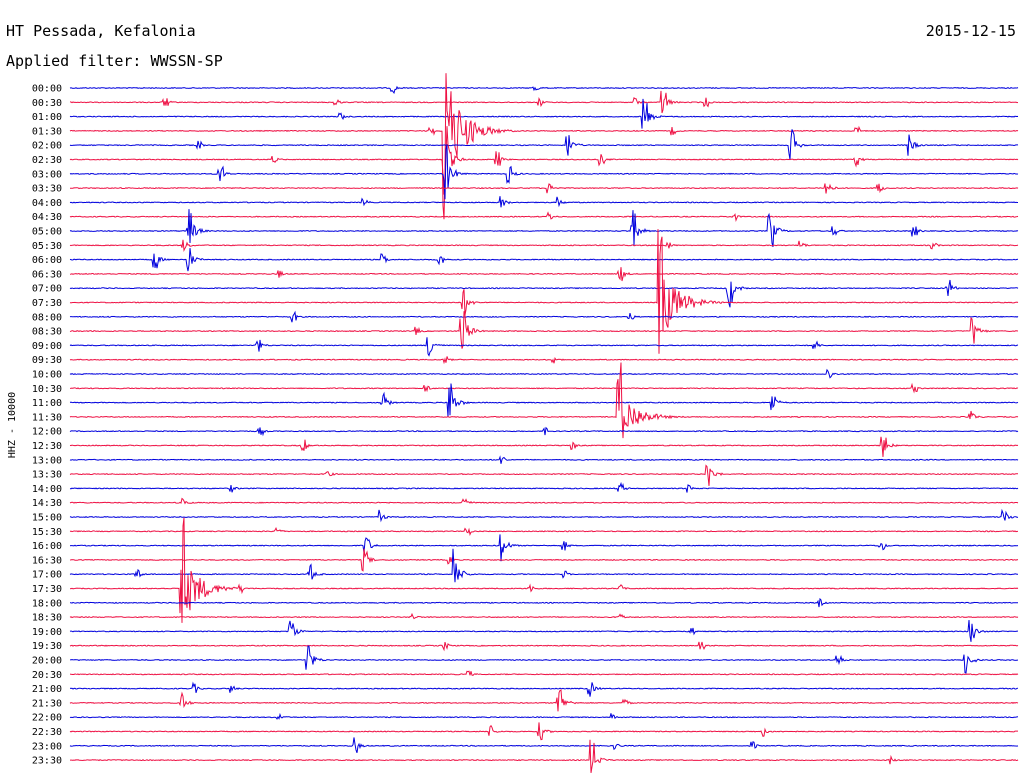 This screenshot has height=780, width=1024. Describe the element at coordinates (47, 703) in the screenshot. I see `time-label-2130: 21:30` at that location.